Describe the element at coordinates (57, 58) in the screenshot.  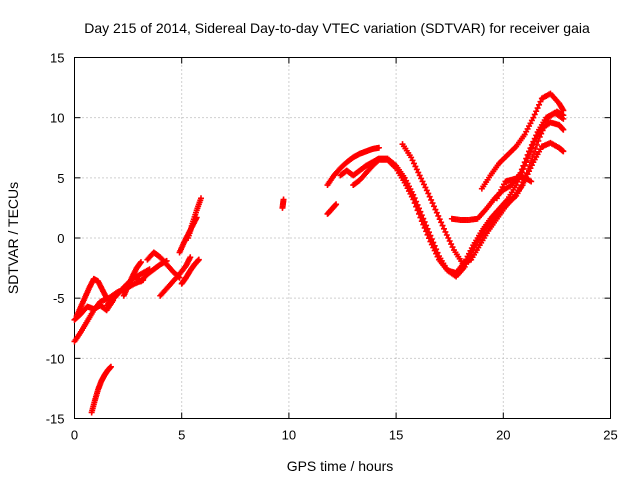
I see `y-tick-label: 15` at that location.